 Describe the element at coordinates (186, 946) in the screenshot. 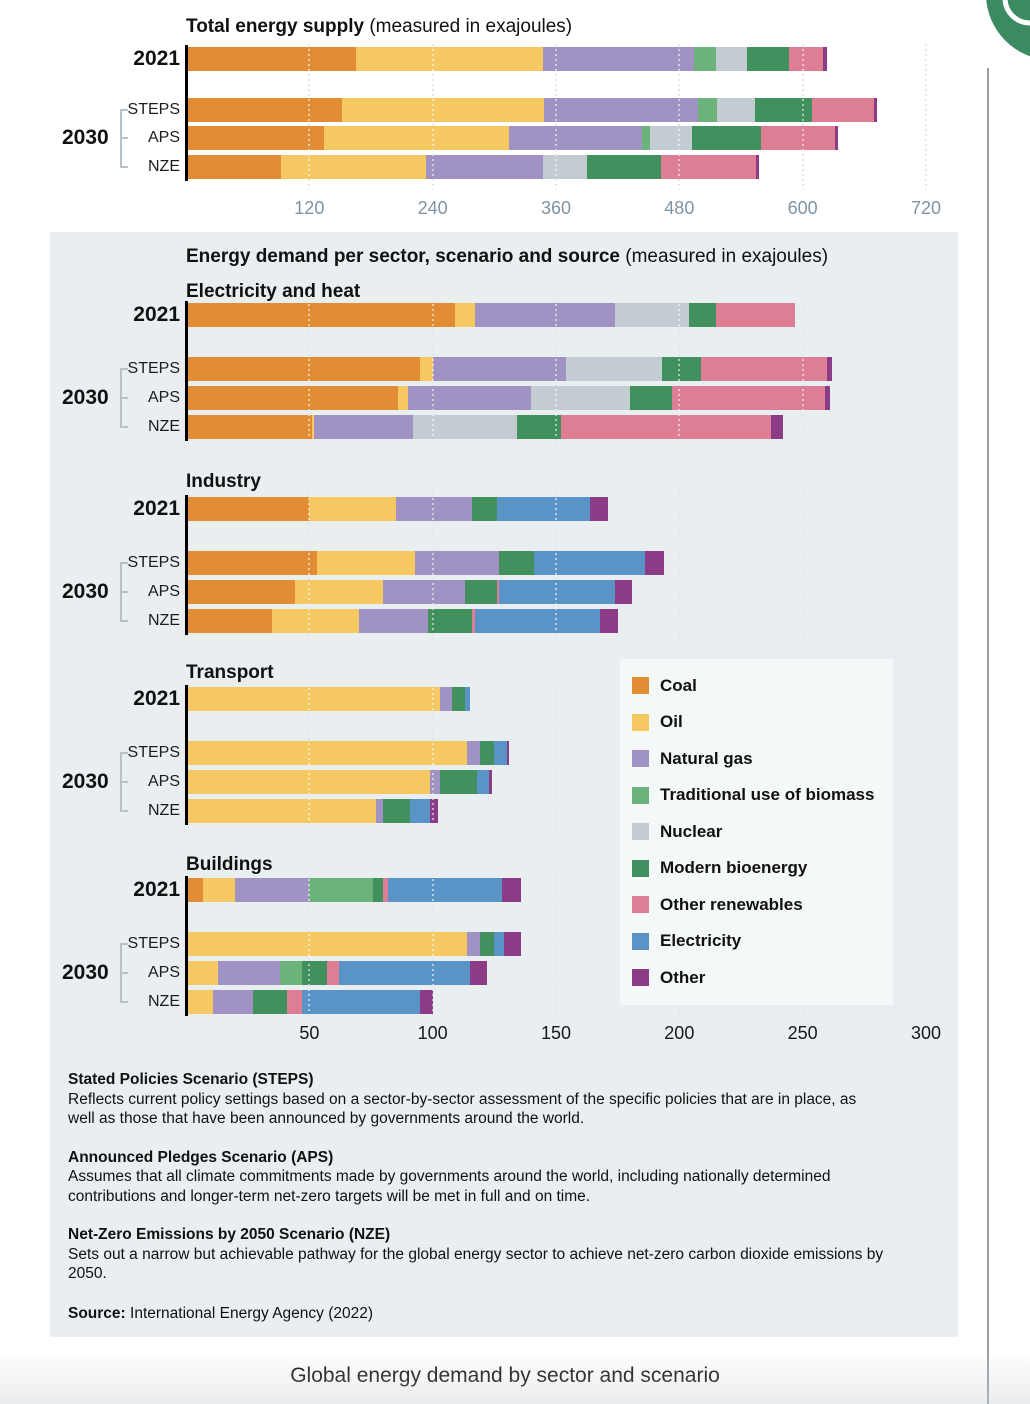

I see `y-axis-line` at that location.